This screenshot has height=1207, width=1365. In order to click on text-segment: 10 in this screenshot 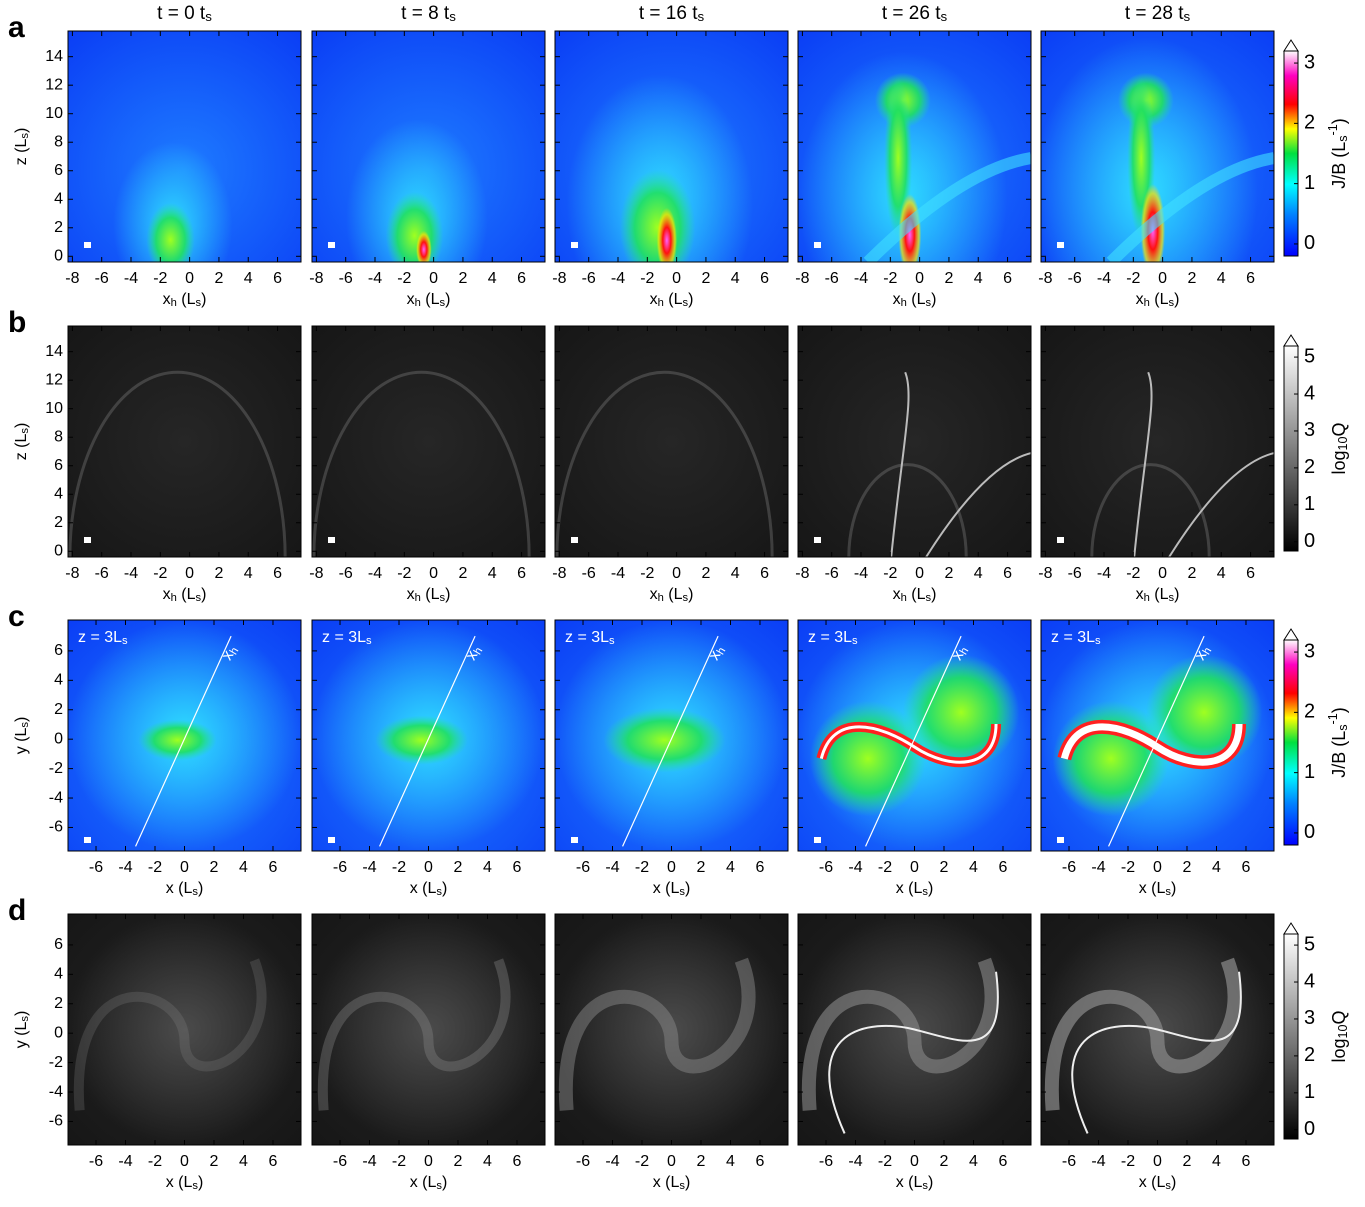, I will do `click(1343, 1031)`.